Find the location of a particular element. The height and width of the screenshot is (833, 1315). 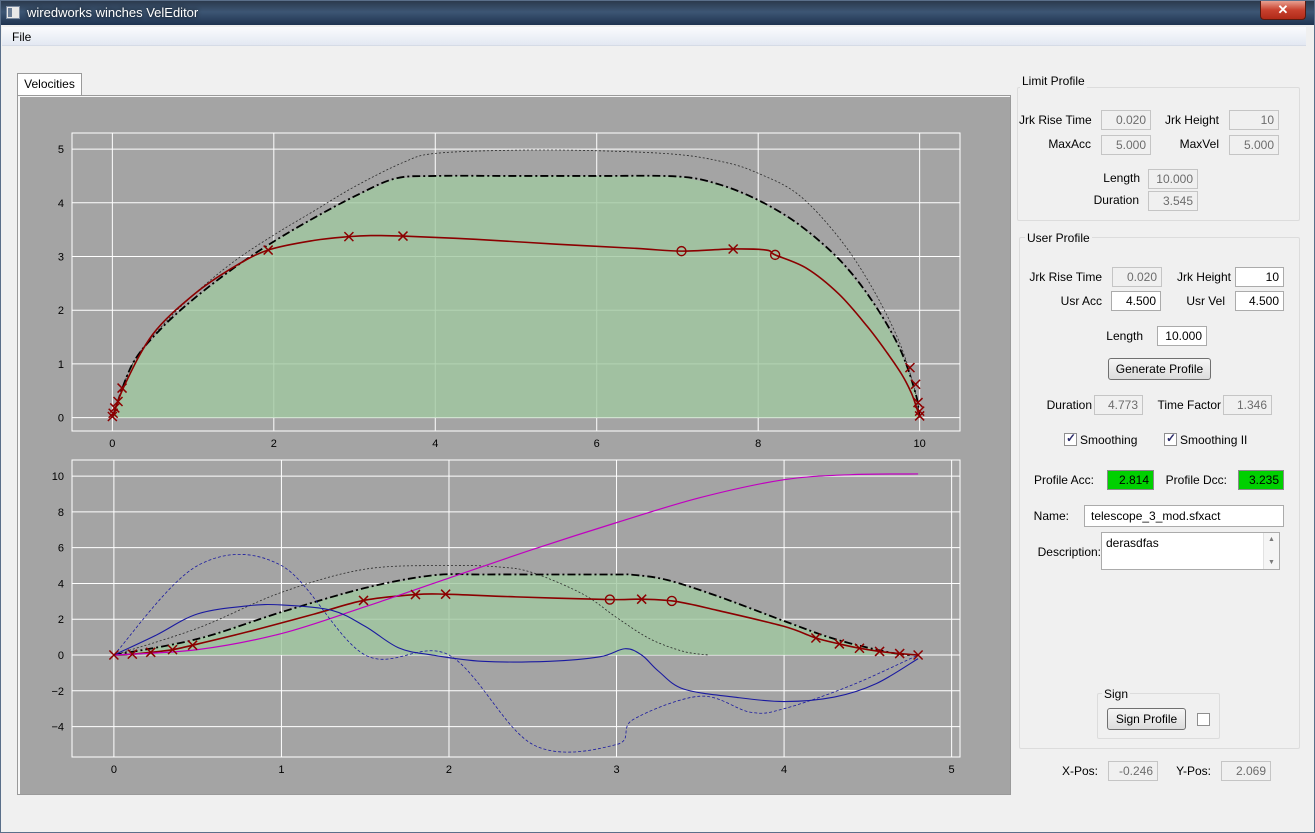

window-title: wiredworks winches VelEditor is located at coordinates (113, 12).